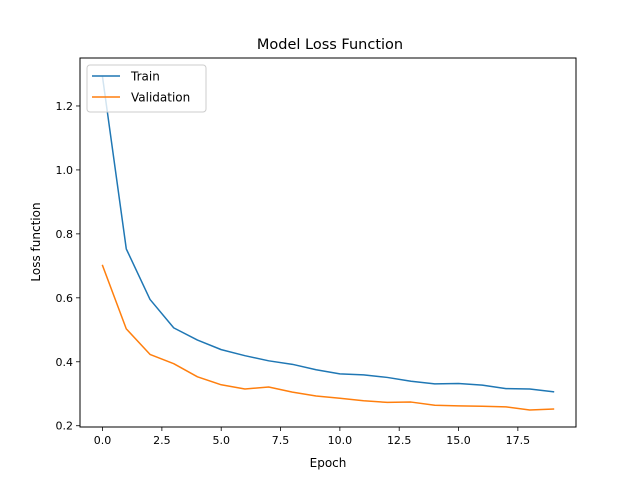  I want to click on y-tick-label: 0.6, so click(65, 298).